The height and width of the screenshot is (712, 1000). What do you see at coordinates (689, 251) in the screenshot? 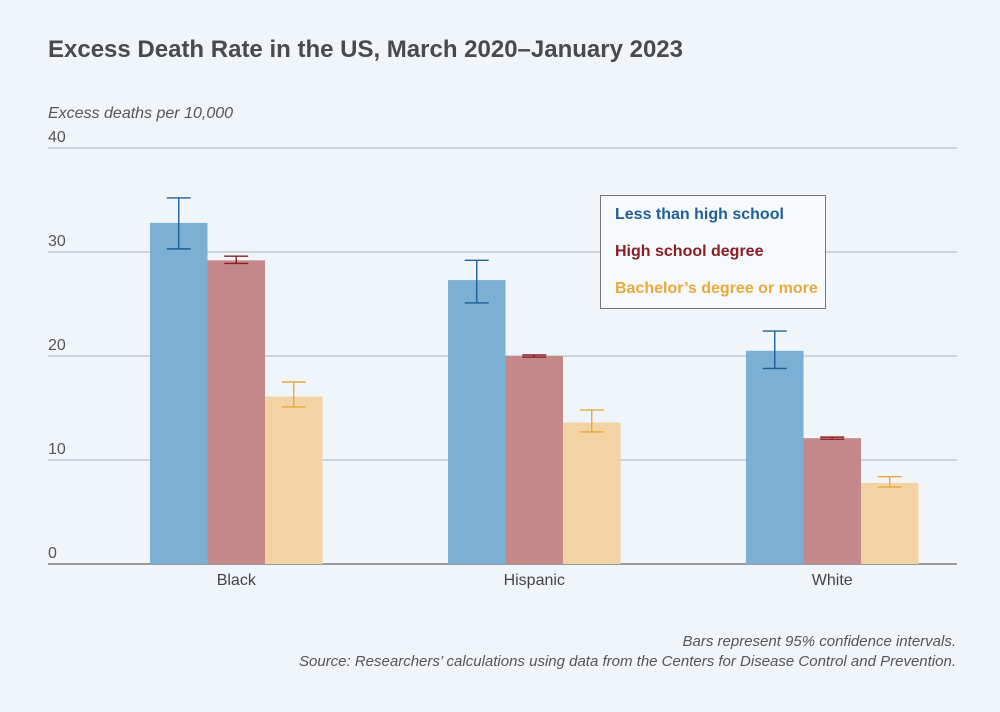
I see `legend-item-high-school-degree: High school degree` at bounding box center [689, 251].